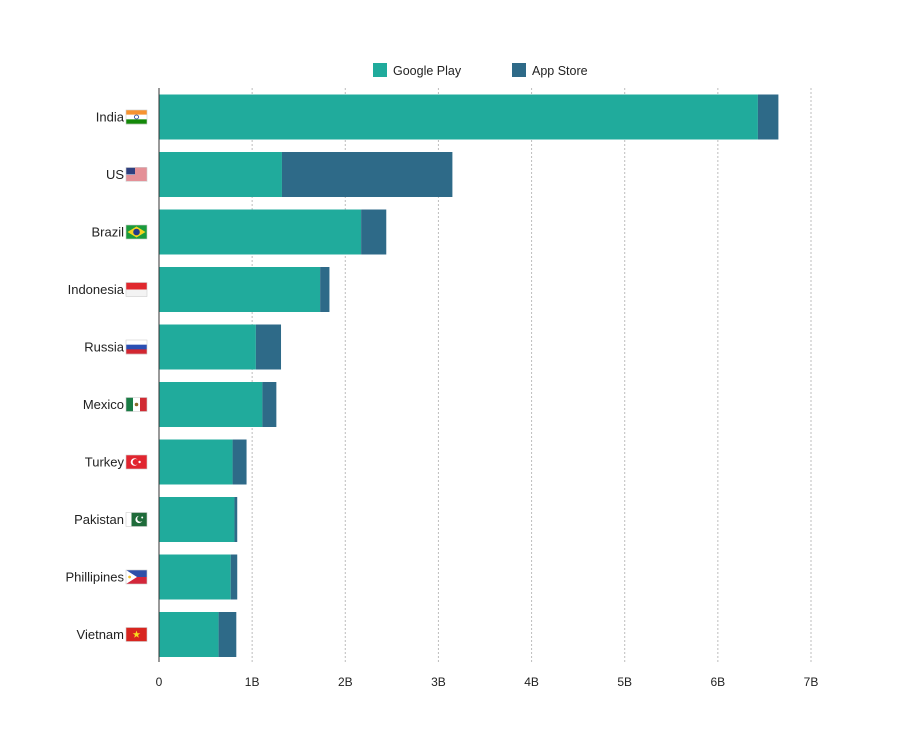  I want to click on bar-mexico-app-store, so click(269, 404).